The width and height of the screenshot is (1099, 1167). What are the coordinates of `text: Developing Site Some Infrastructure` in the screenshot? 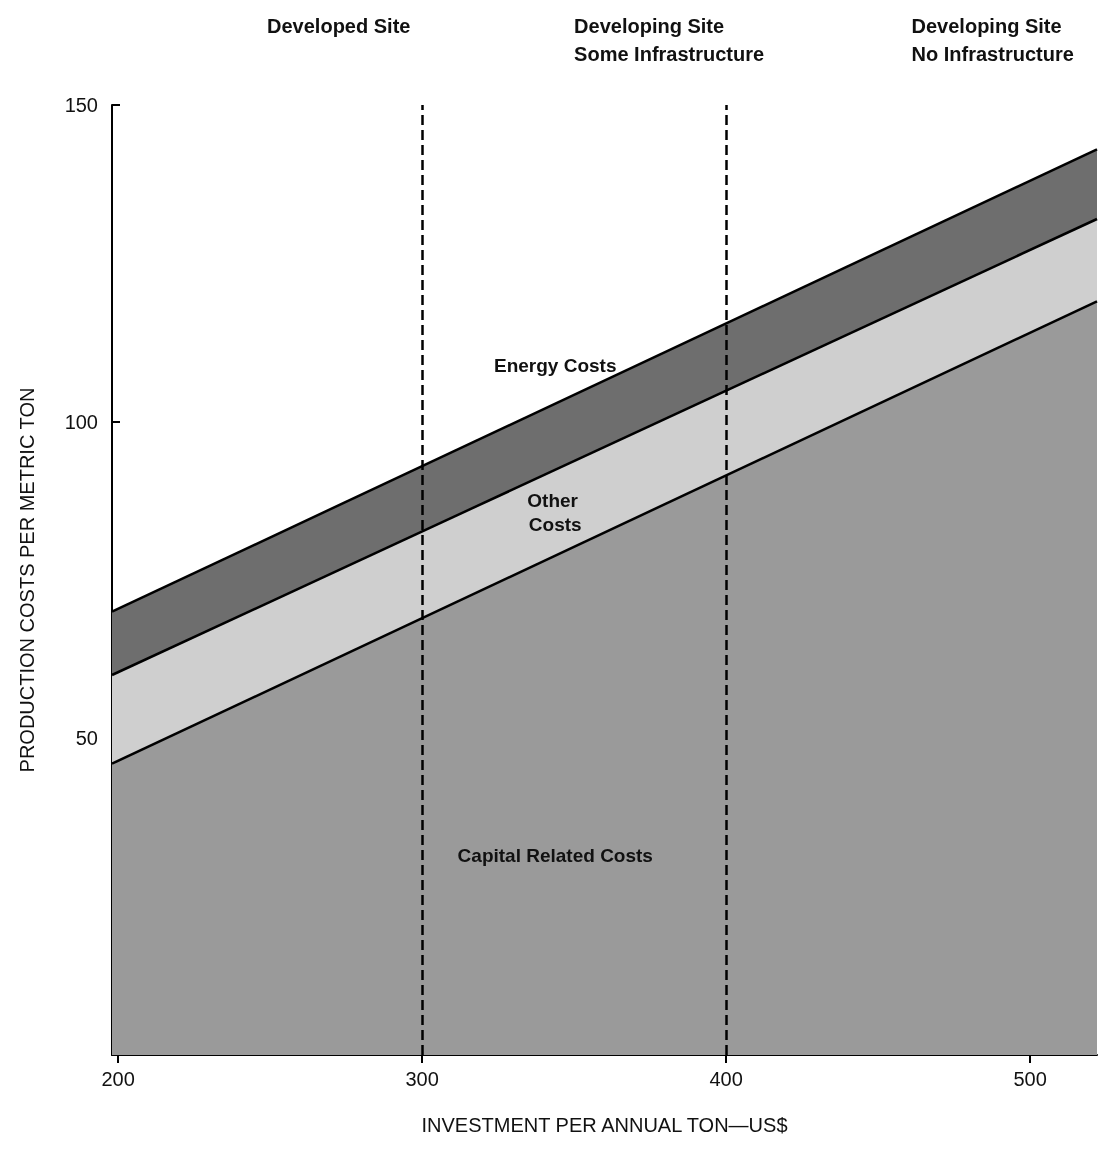 It's located at (669, 40).